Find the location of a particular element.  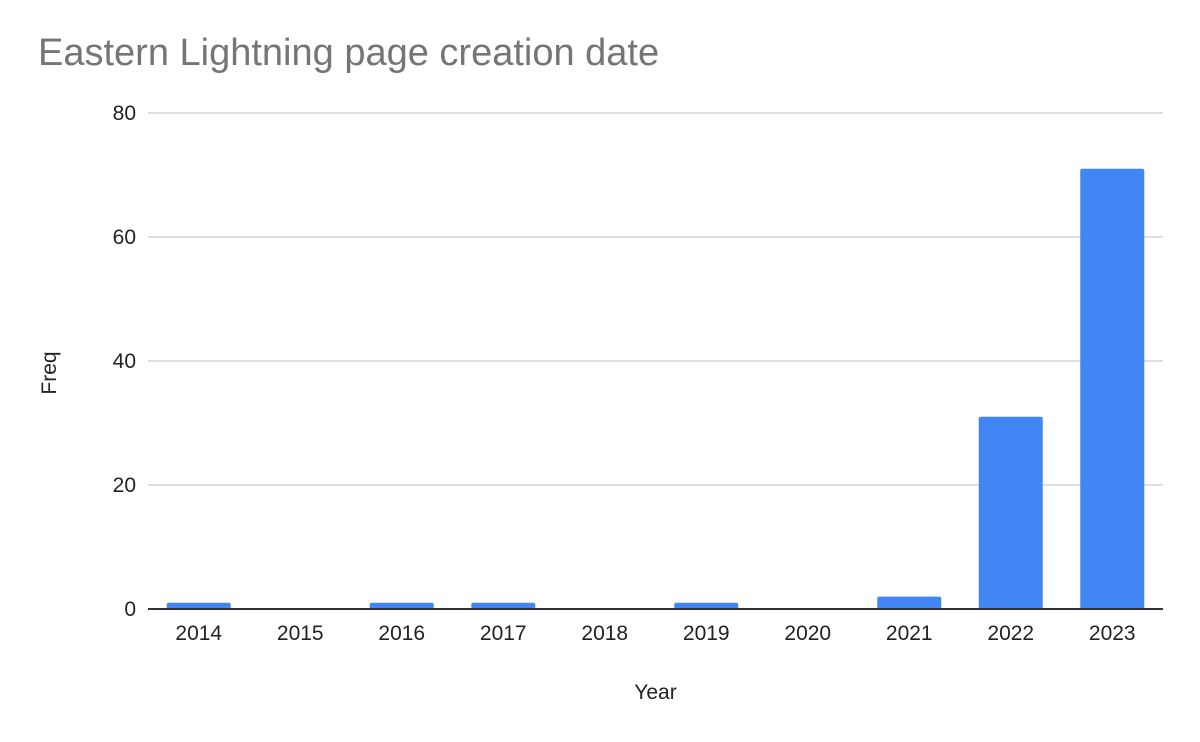

x-tick-label: 2017 is located at coordinates (503, 633).